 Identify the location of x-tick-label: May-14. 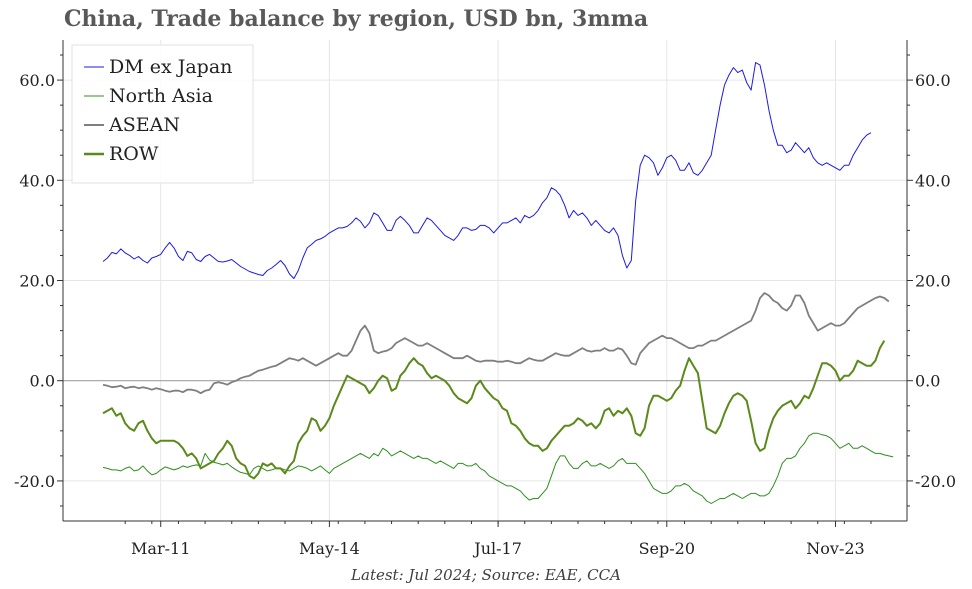
(329, 548).